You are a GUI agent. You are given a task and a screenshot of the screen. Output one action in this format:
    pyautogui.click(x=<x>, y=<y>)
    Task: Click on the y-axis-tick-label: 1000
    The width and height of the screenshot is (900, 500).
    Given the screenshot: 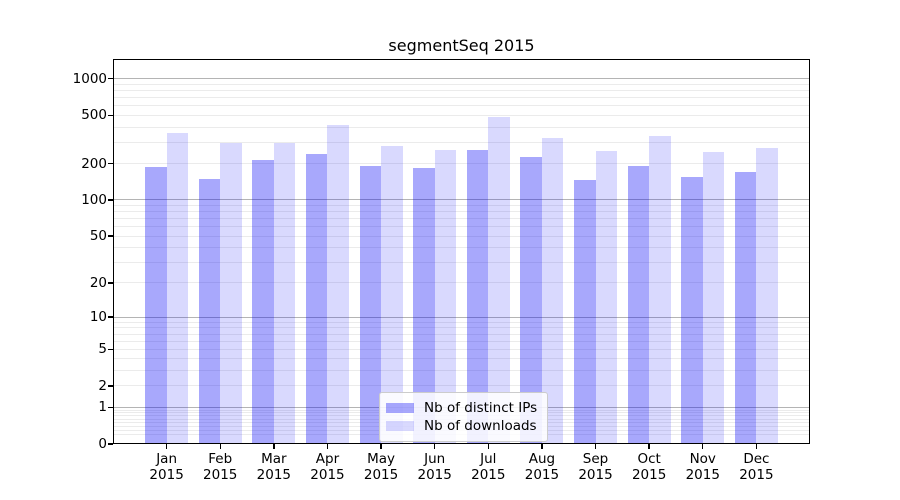 What is the action you would take?
    pyautogui.click(x=89, y=78)
    